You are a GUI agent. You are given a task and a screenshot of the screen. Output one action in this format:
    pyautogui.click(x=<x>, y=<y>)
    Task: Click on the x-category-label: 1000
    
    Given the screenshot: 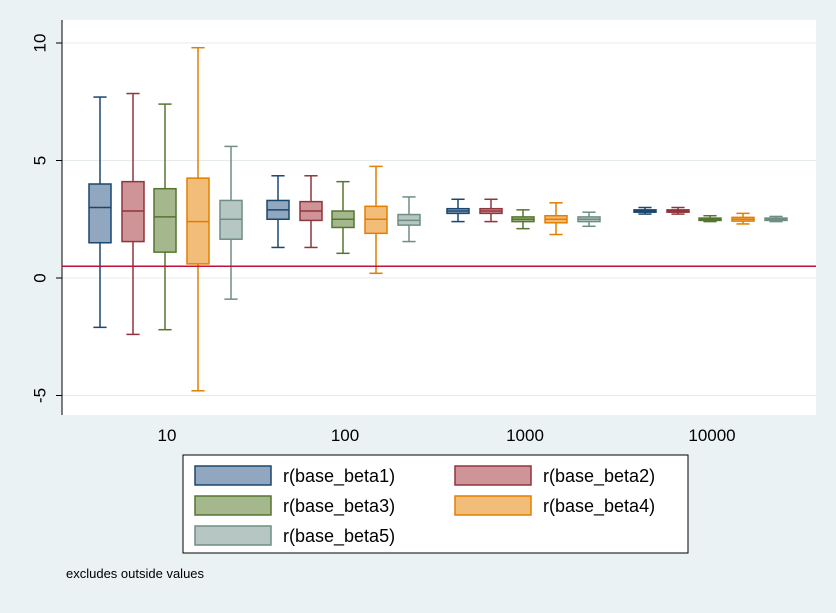 What is the action you would take?
    pyautogui.click(x=525, y=435)
    